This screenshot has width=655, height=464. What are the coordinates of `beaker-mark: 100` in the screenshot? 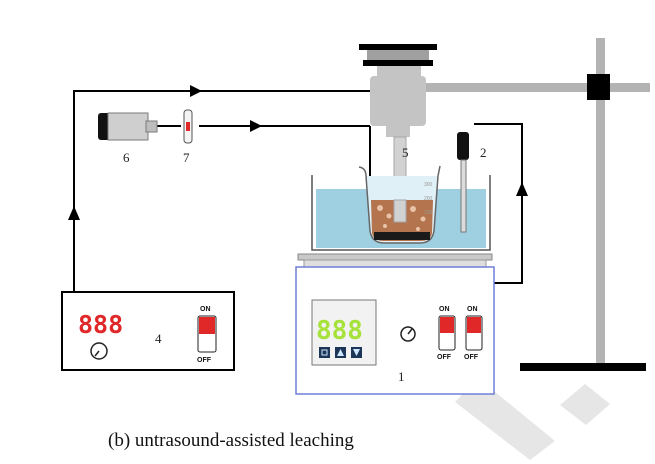 It's located at (428, 213).